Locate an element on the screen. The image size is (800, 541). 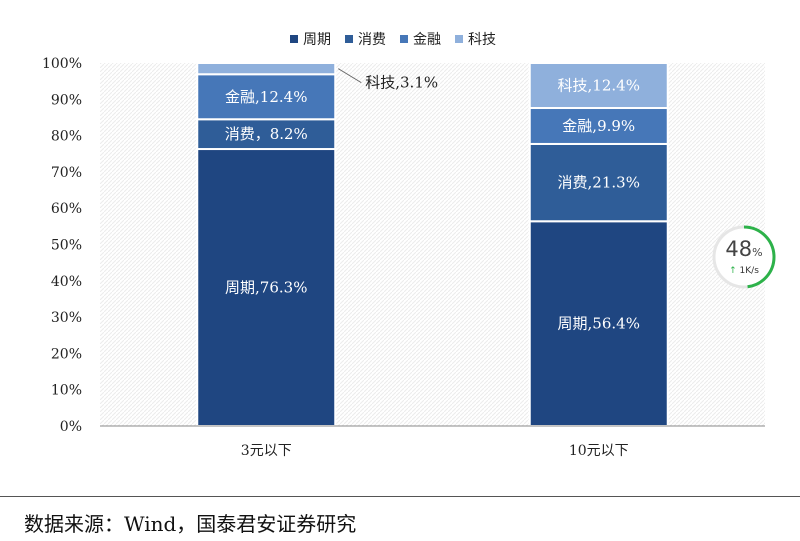
legend-item-finance: 金融 is located at coordinates (420, 39).